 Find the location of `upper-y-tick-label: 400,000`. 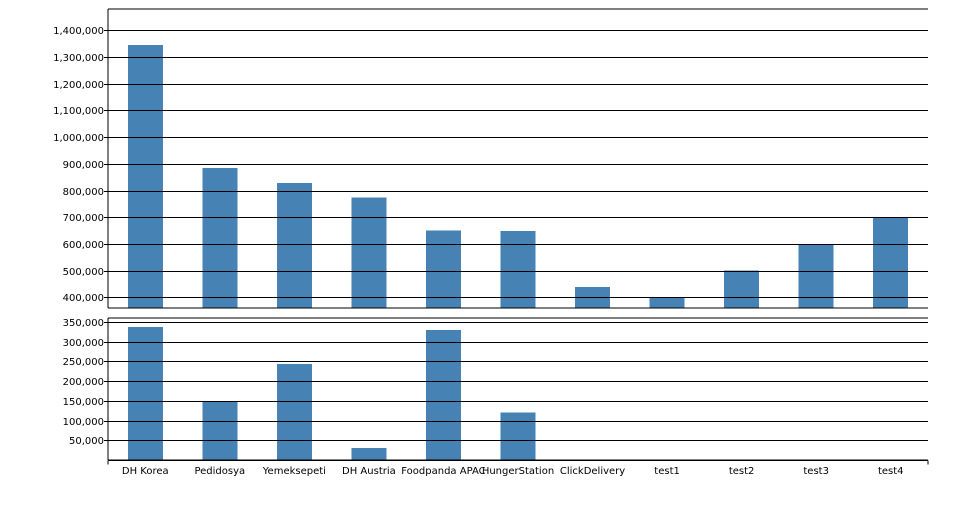

upper-y-tick-label: 400,000 is located at coordinates (83, 298).